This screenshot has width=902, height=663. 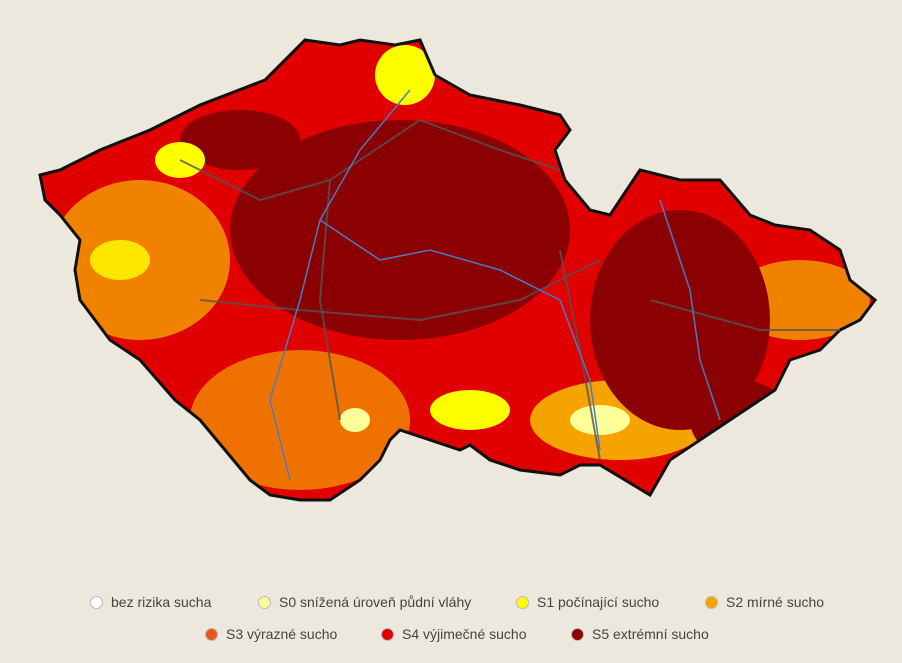 I want to click on legend-label: bez rizika sucha, so click(x=161, y=602).